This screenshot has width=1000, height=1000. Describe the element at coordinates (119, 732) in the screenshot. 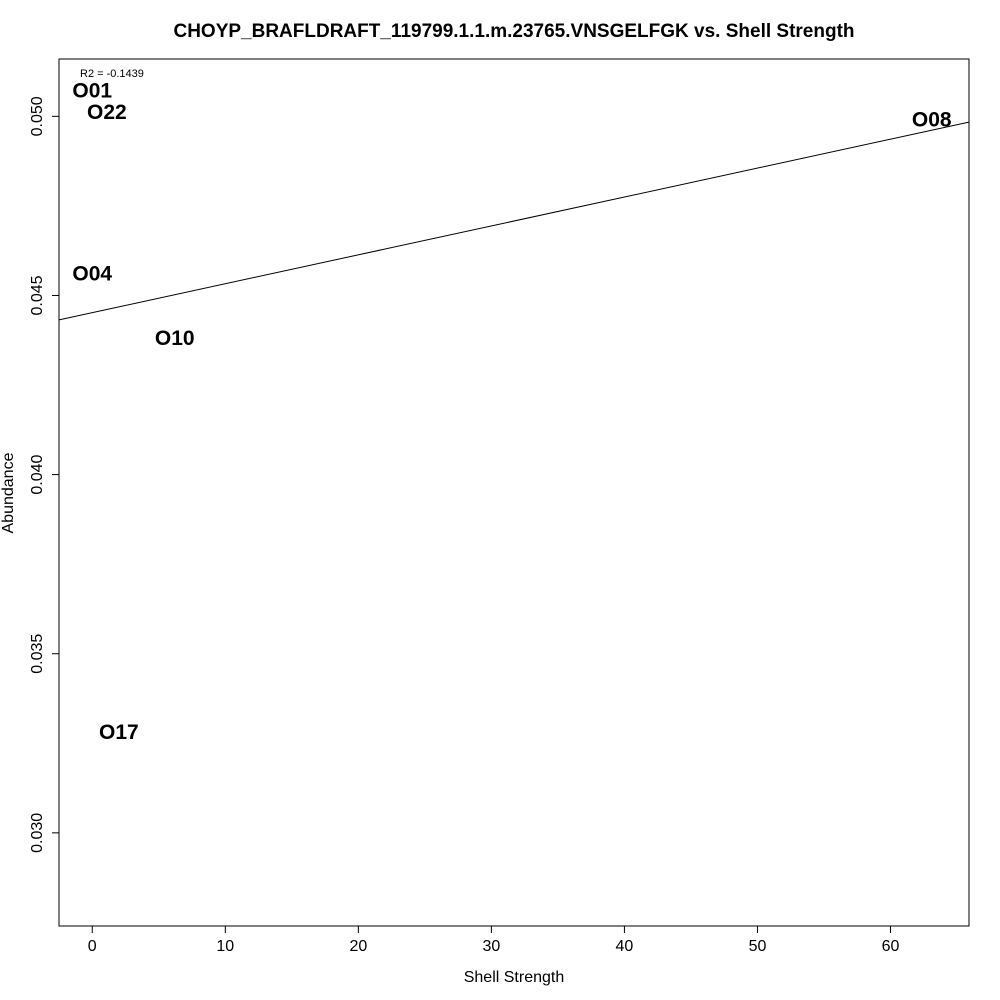

I see `point-label-o17: O17` at that location.